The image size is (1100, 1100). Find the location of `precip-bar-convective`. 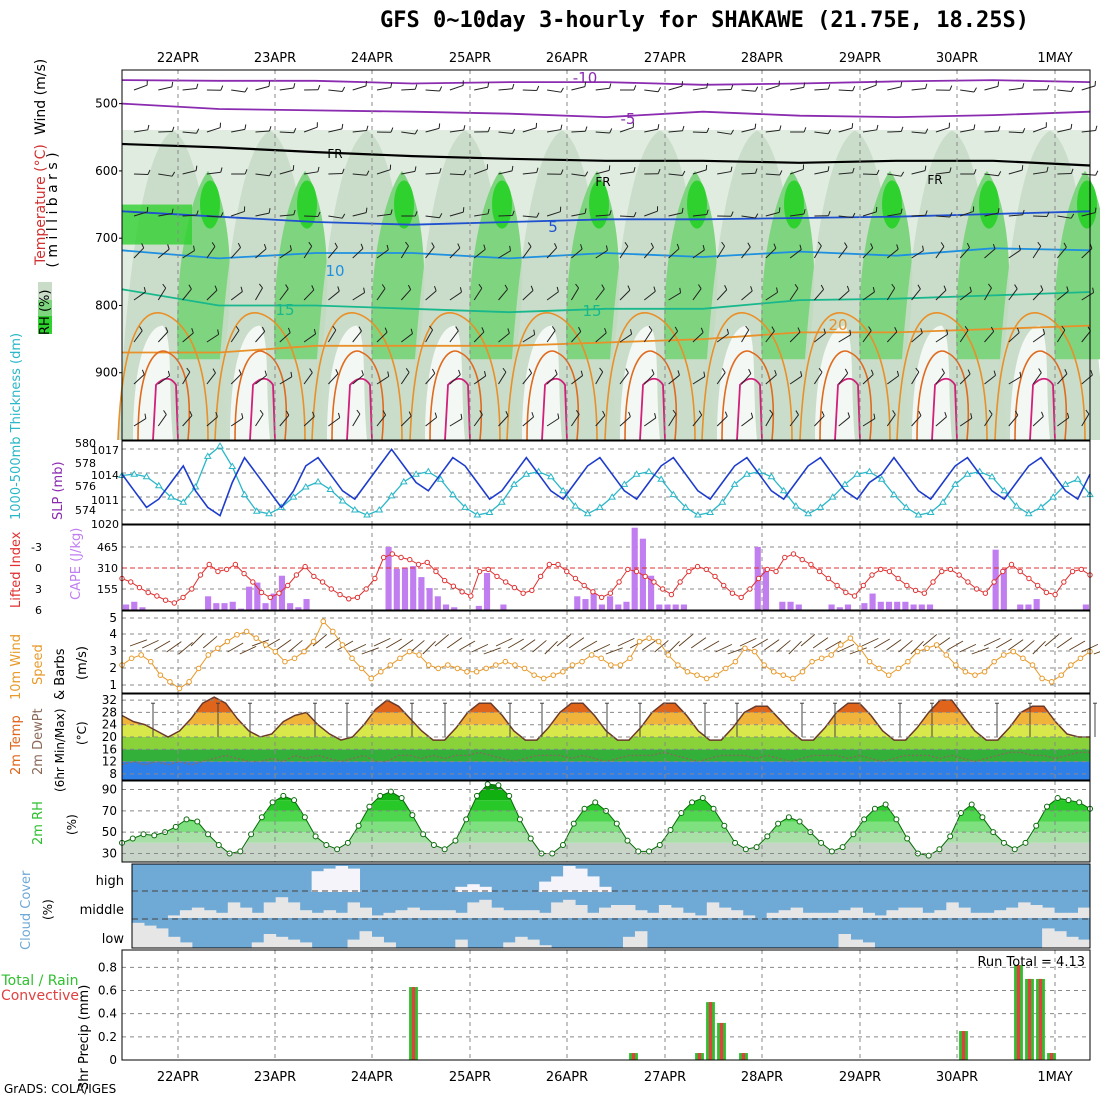

precip-bar-convective is located at coordinates (1029, 1019).